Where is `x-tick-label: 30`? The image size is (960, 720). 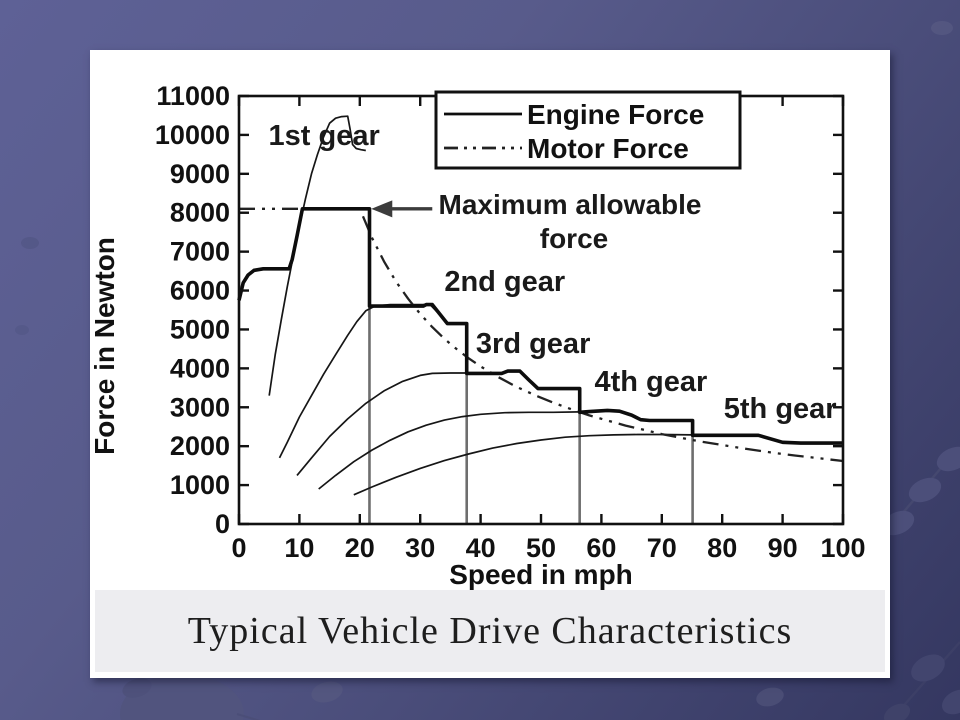
x-tick-label: 30 is located at coordinates (420, 548).